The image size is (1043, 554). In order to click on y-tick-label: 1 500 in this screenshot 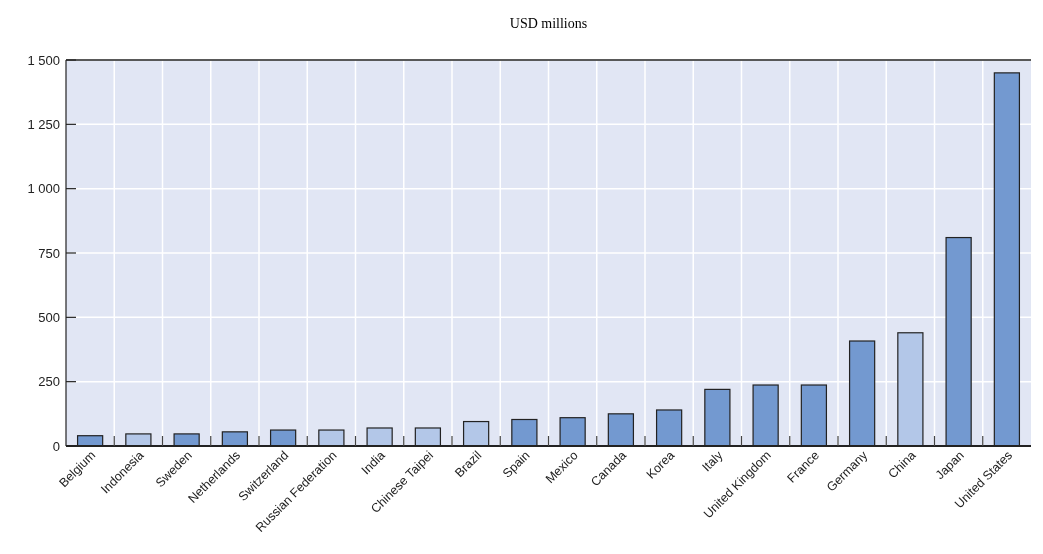, I will do `click(43, 60)`.